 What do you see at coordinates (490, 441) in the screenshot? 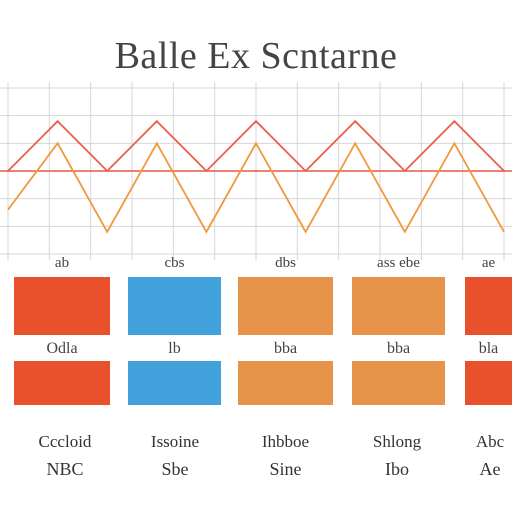
I see `bottom-label: Abc` at bounding box center [490, 441].